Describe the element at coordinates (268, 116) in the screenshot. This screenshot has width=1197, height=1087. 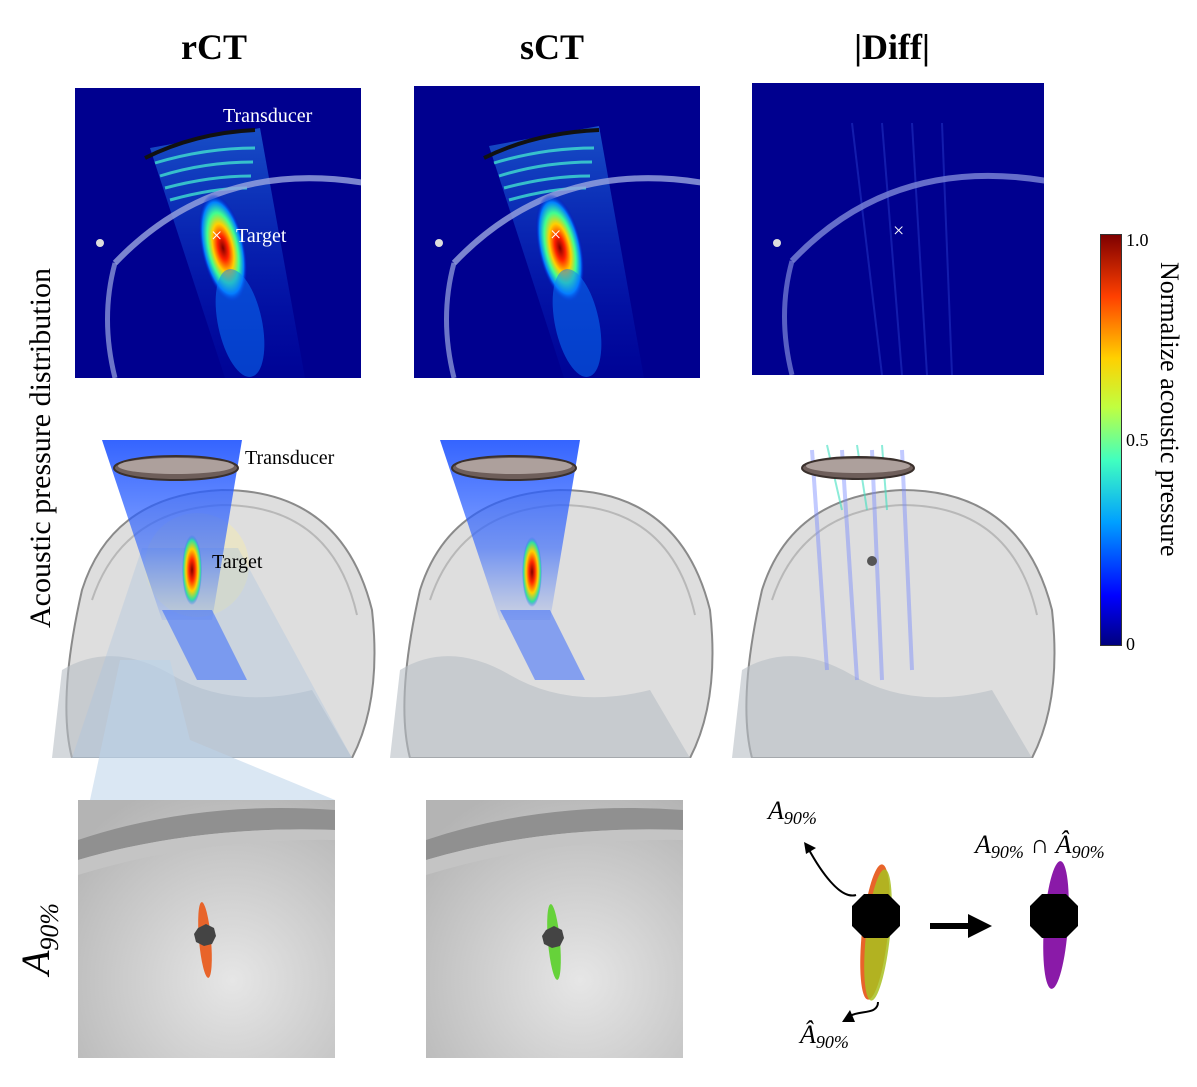
I see `transducer-label-2d-rct: Transducer` at that location.